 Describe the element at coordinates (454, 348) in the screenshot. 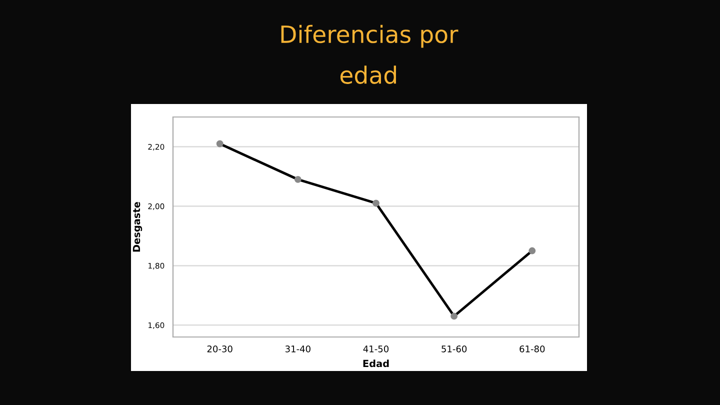

I see `x-tick-label: 51-60` at that location.